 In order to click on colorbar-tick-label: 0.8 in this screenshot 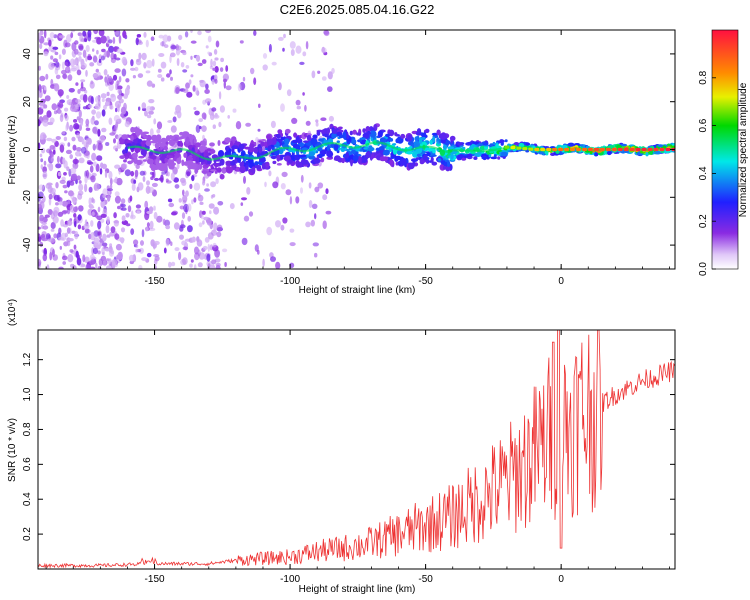, I will do `click(703, 77)`.